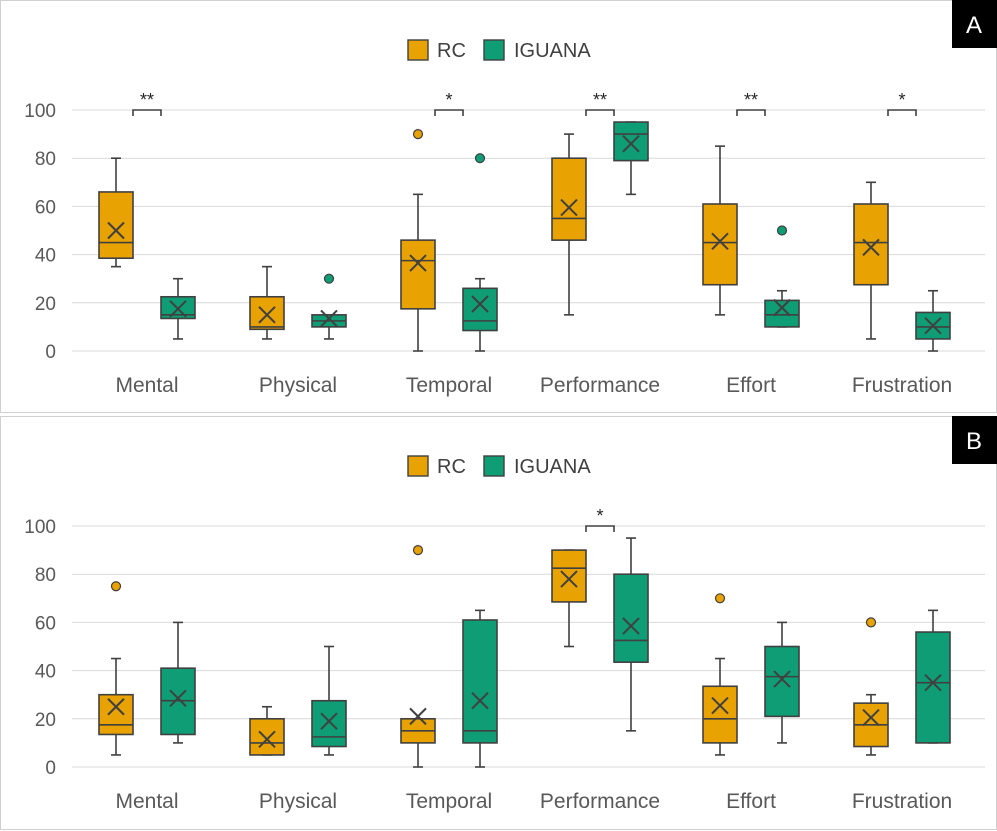 This screenshot has width=997, height=831. I want to click on panel-label: A, so click(974, 25).